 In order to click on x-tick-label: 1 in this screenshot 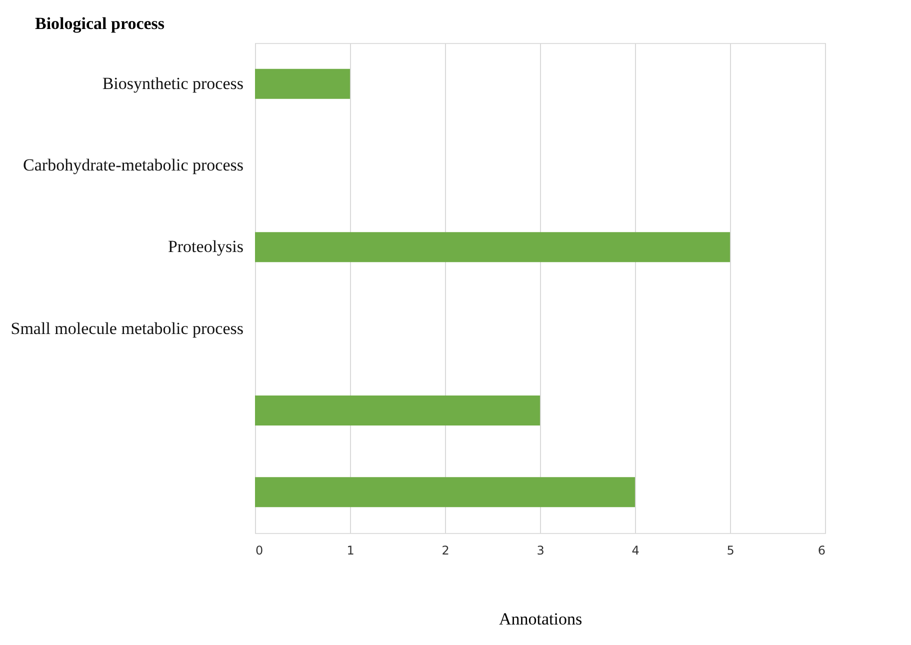, I will do `click(350, 551)`.